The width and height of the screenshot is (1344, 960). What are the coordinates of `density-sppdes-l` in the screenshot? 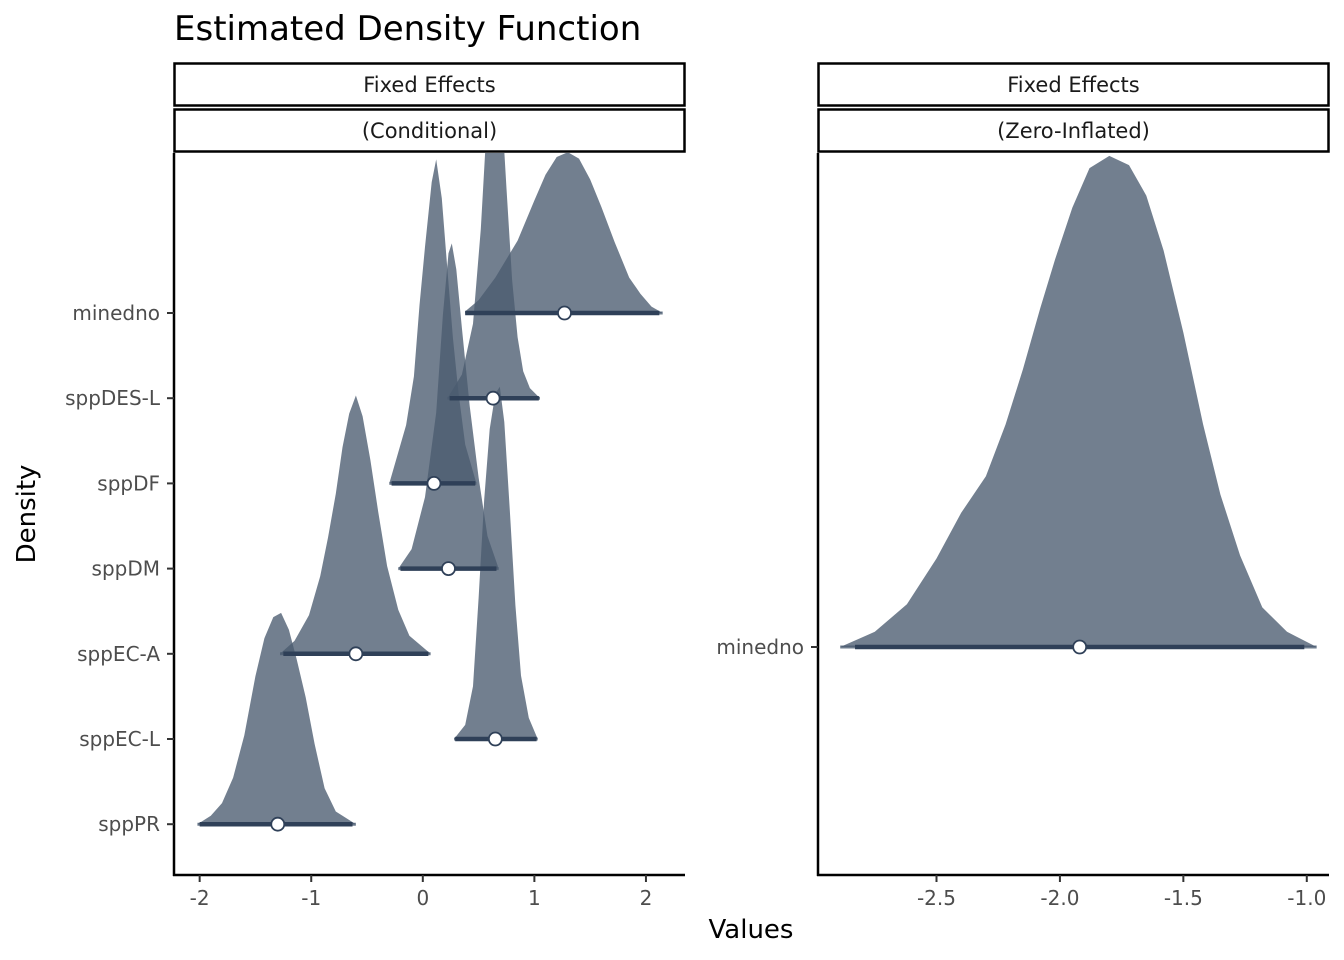 It's located at (493, 276).